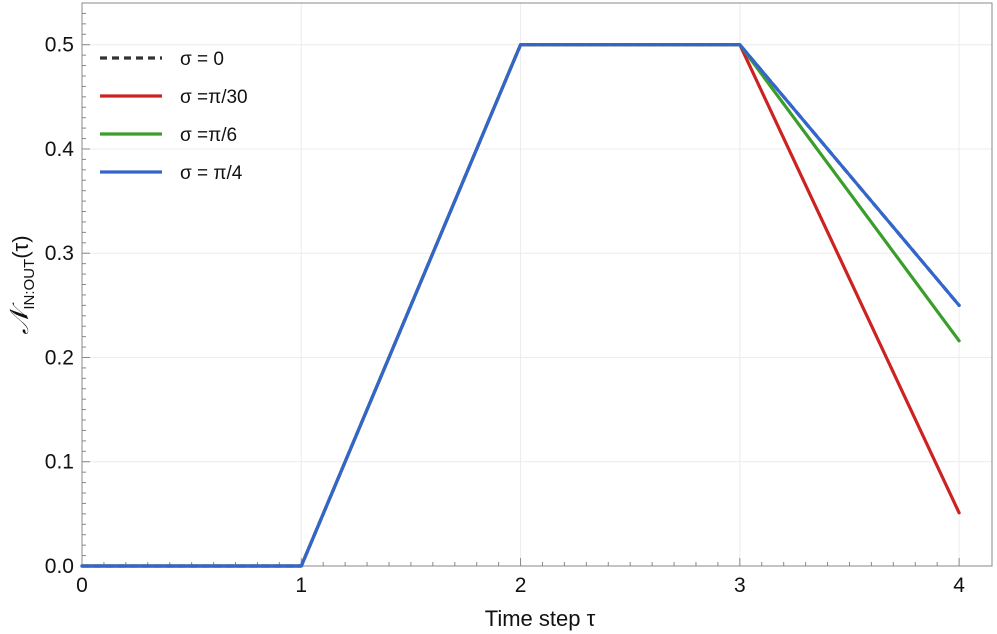  I want to click on y-axis-title-tail: (τ), so click(20, 246).